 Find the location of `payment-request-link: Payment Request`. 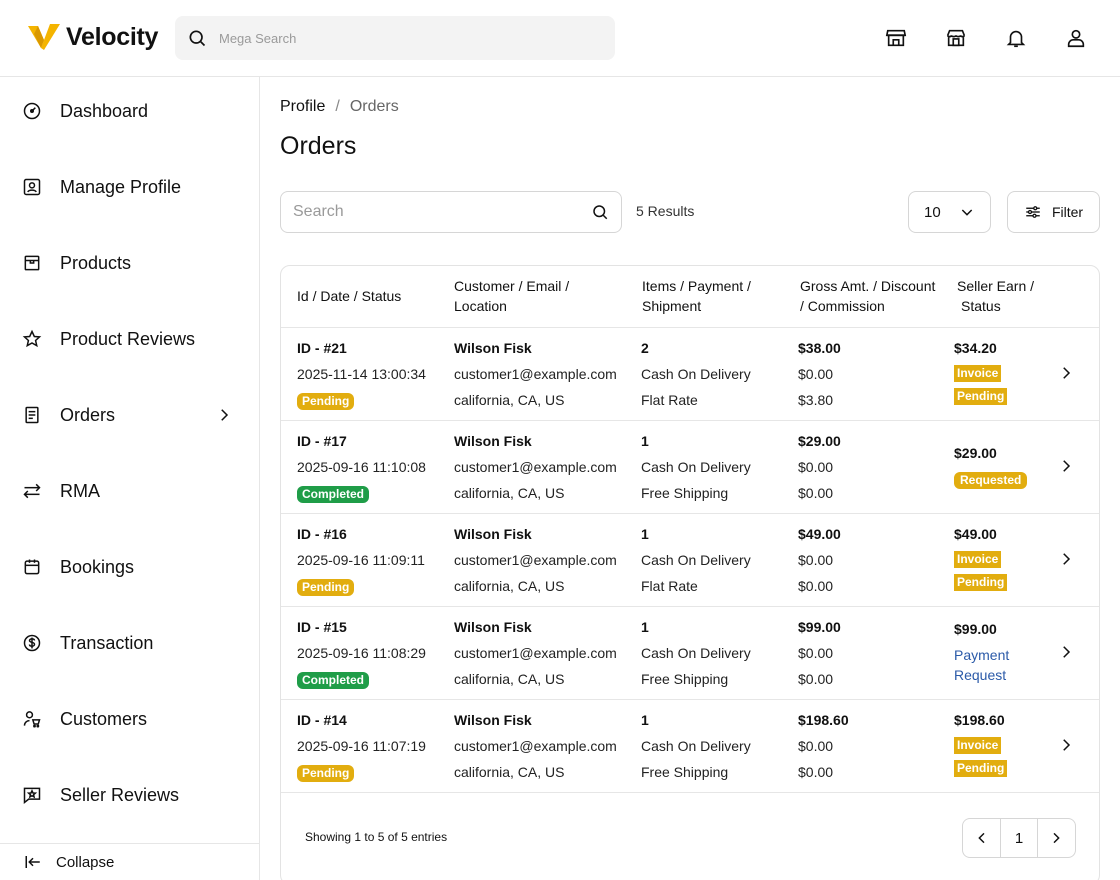

payment-request-link: Payment Request is located at coordinates (982, 665).